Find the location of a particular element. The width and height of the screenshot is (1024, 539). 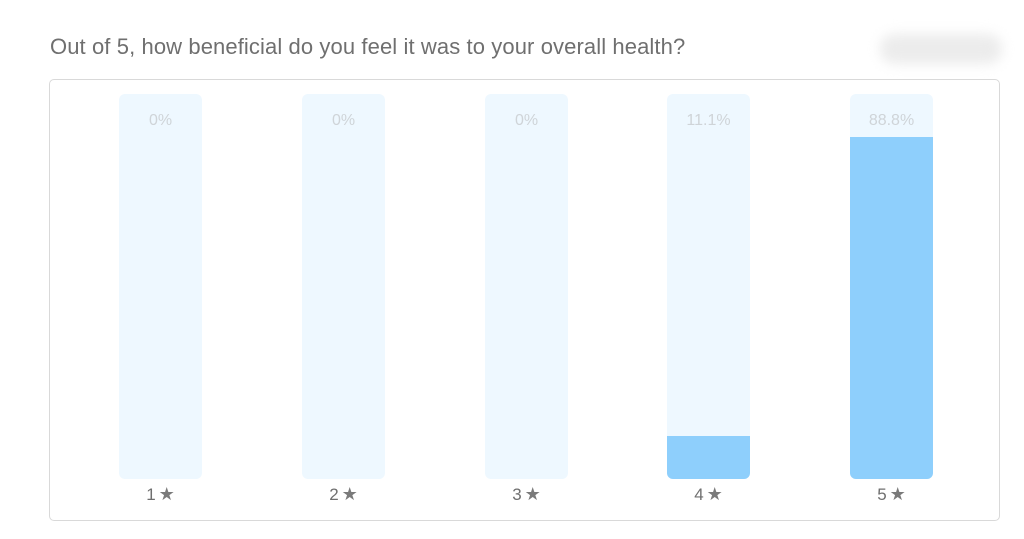

blurred-redaction is located at coordinates (941, 49).